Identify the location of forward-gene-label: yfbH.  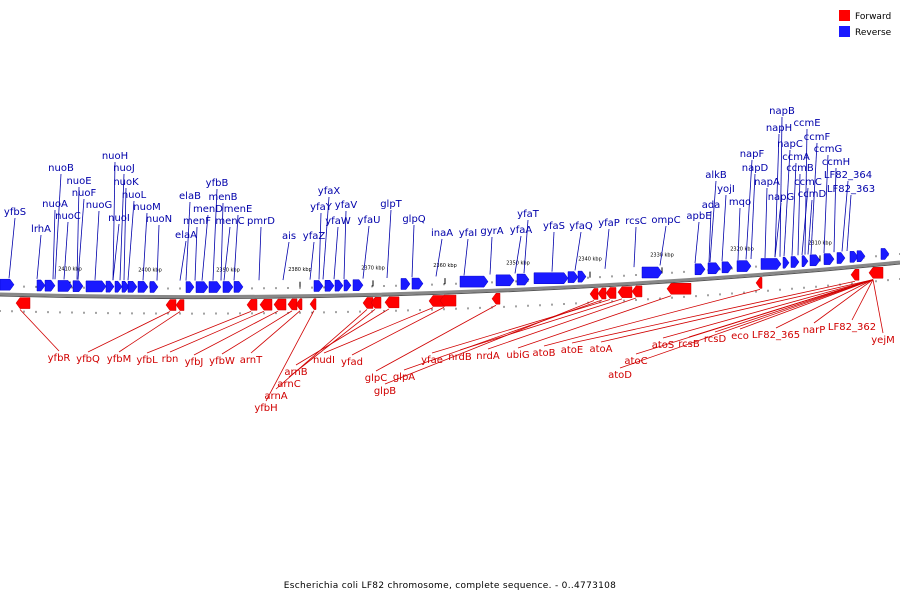
(265, 408).